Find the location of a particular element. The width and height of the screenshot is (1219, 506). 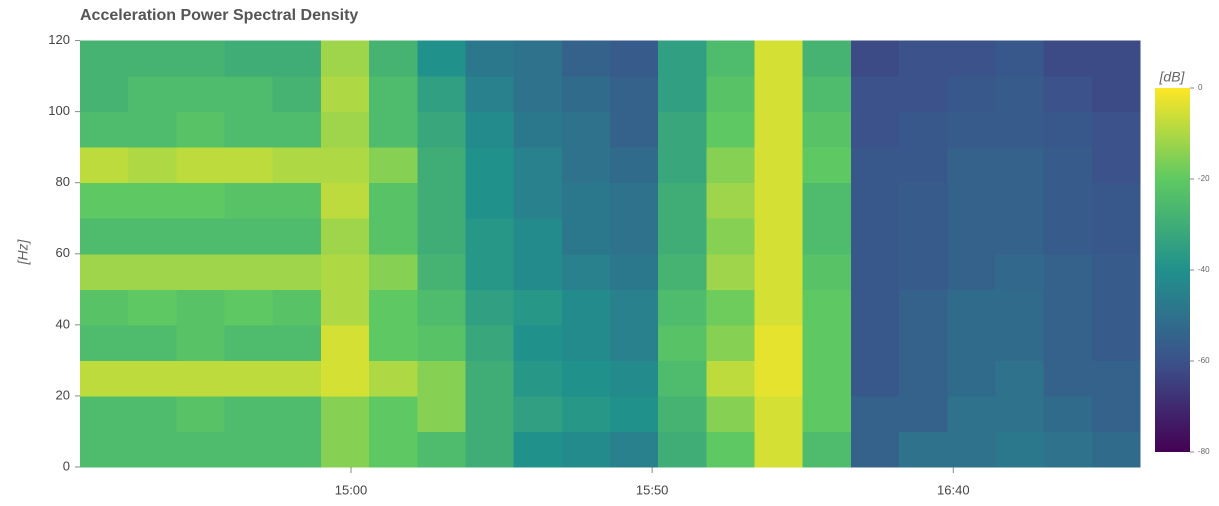

colorbar-tick-label: -20 is located at coordinates (1204, 178).